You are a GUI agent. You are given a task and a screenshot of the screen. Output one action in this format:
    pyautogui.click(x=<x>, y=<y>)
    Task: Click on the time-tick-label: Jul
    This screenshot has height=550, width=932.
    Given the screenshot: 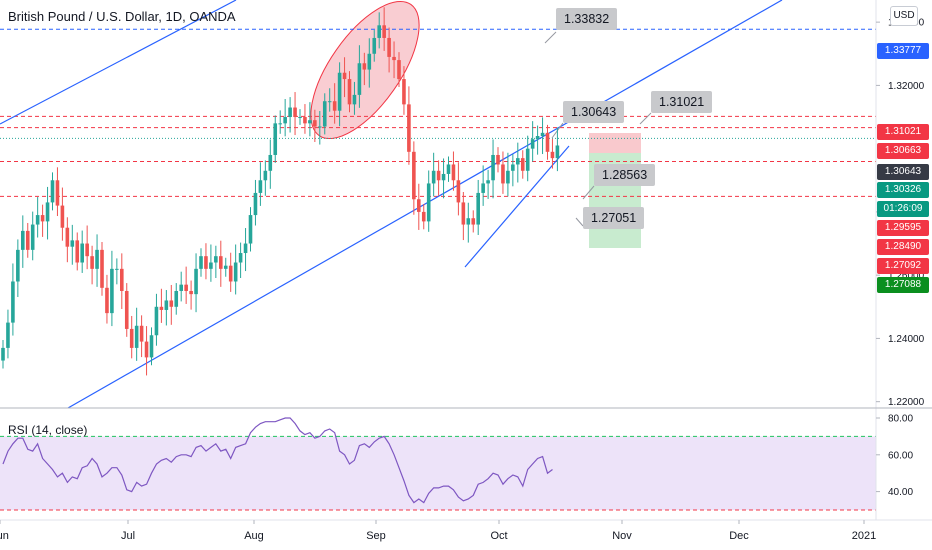 What is the action you would take?
    pyautogui.click(x=128, y=536)
    